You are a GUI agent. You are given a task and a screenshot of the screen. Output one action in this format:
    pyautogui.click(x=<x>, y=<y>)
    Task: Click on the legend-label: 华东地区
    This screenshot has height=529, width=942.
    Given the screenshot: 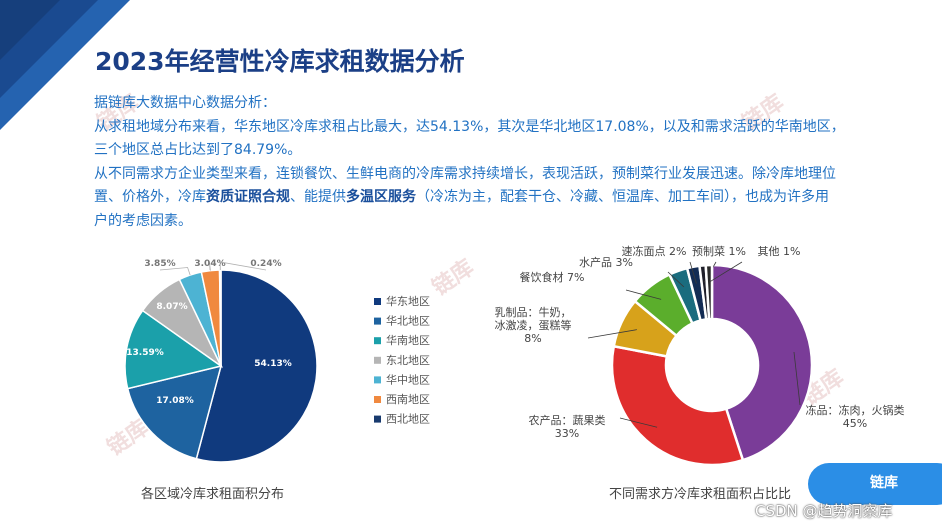 What is the action you would take?
    pyautogui.click(x=408, y=301)
    